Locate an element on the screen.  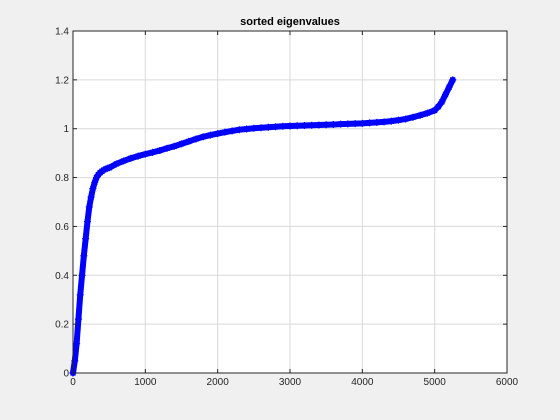
x-tick-labels: 0 1000 2000 3000 4000 5000 6000 is located at coordinates (294, 382).